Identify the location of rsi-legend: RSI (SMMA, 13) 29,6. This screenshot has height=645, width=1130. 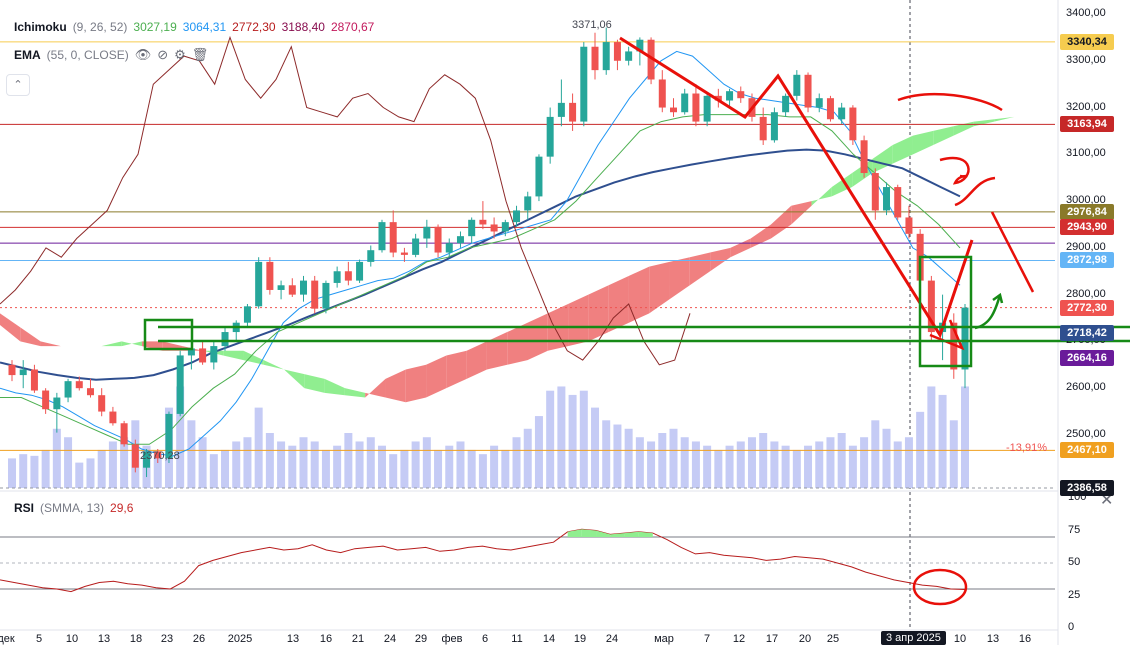
(73, 508).